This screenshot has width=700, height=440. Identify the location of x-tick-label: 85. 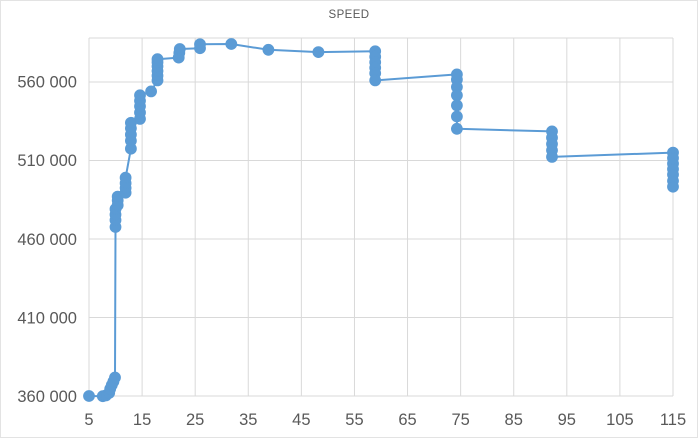
(514, 420).